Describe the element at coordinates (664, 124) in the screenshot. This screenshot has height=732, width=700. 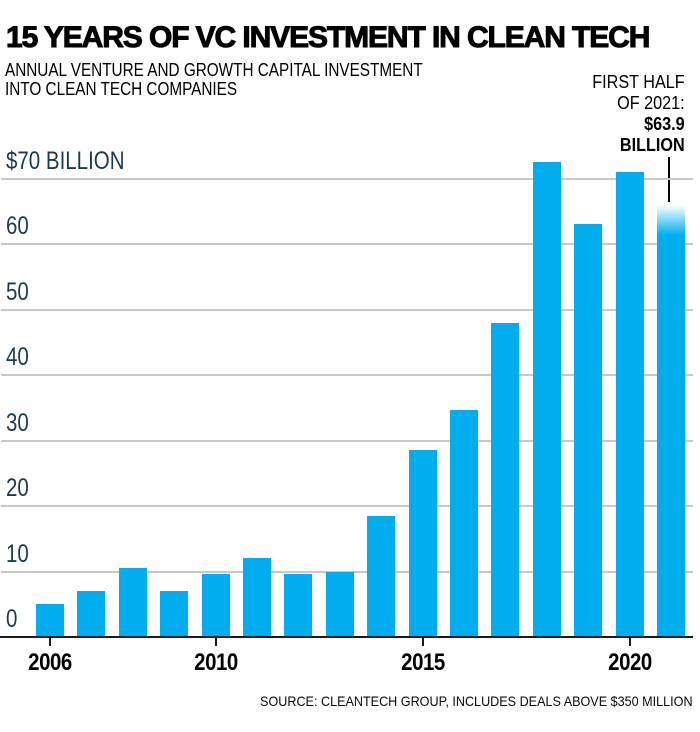
I see `annotation-value: $63.9` at that location.